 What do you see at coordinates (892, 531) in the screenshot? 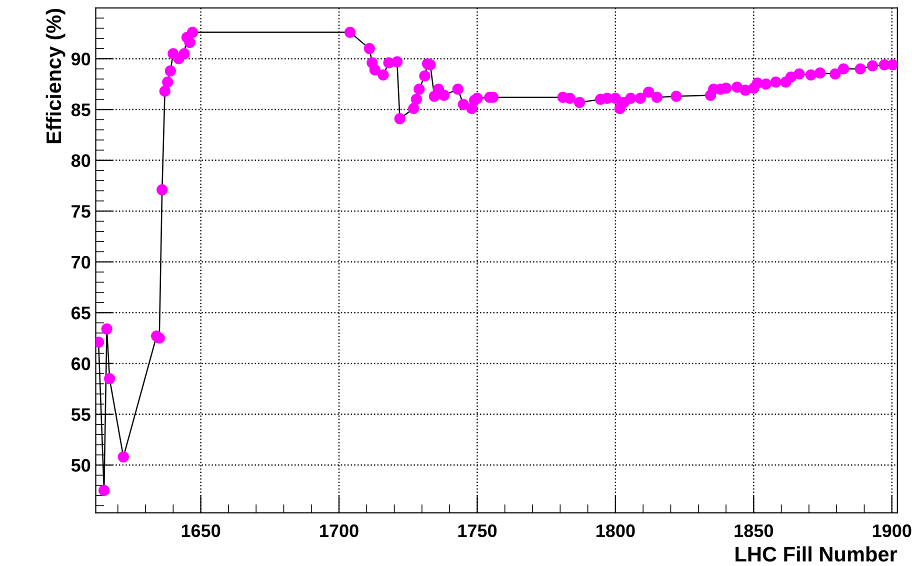
I see `x-tick-label: 1900` at bounding box center [892, 531].